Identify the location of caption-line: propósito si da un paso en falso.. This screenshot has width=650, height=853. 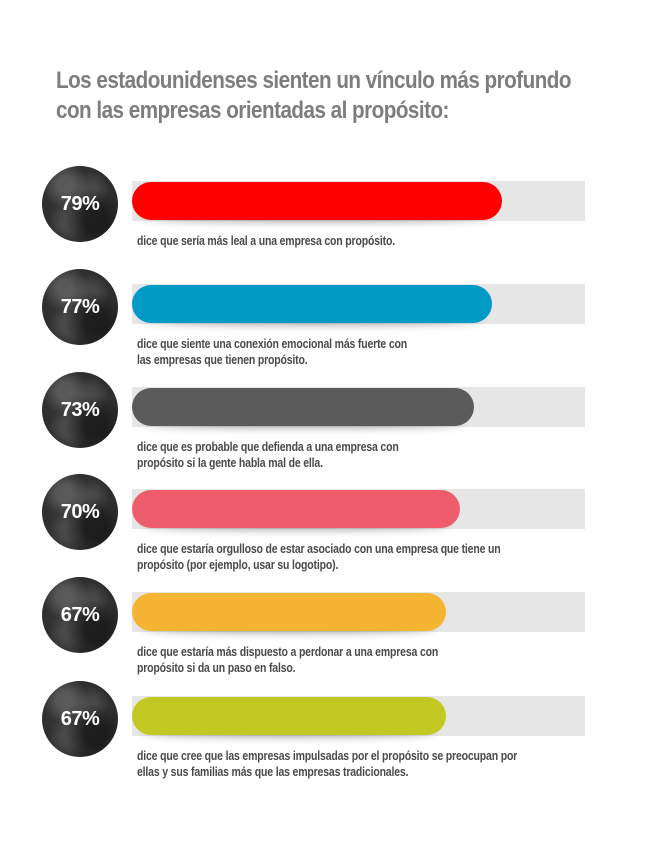
(216, 668).